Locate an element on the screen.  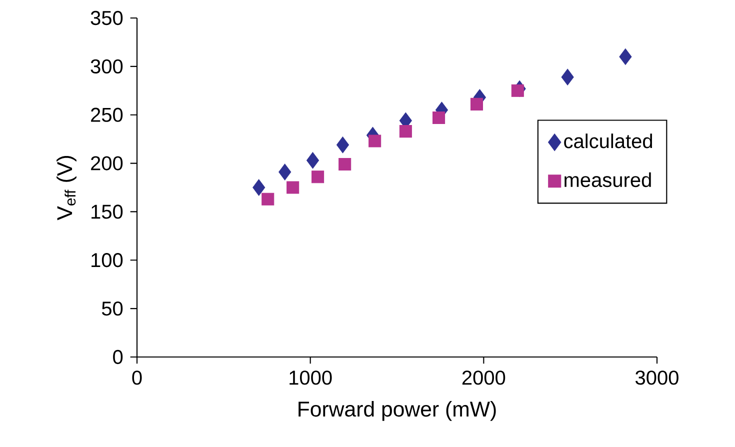
y-tick-label: 300 is located at coordinates (106, 66).